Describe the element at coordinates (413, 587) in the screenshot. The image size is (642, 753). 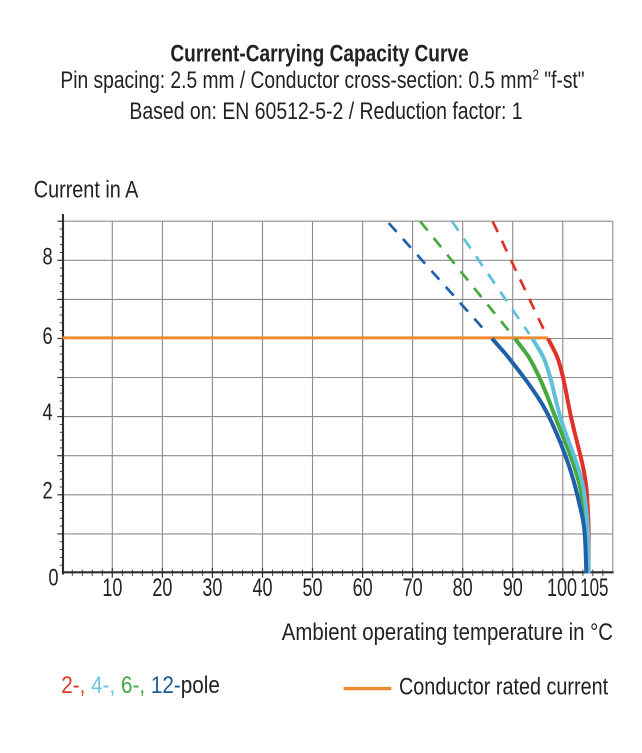
I see `svg-text: 70` at that location.